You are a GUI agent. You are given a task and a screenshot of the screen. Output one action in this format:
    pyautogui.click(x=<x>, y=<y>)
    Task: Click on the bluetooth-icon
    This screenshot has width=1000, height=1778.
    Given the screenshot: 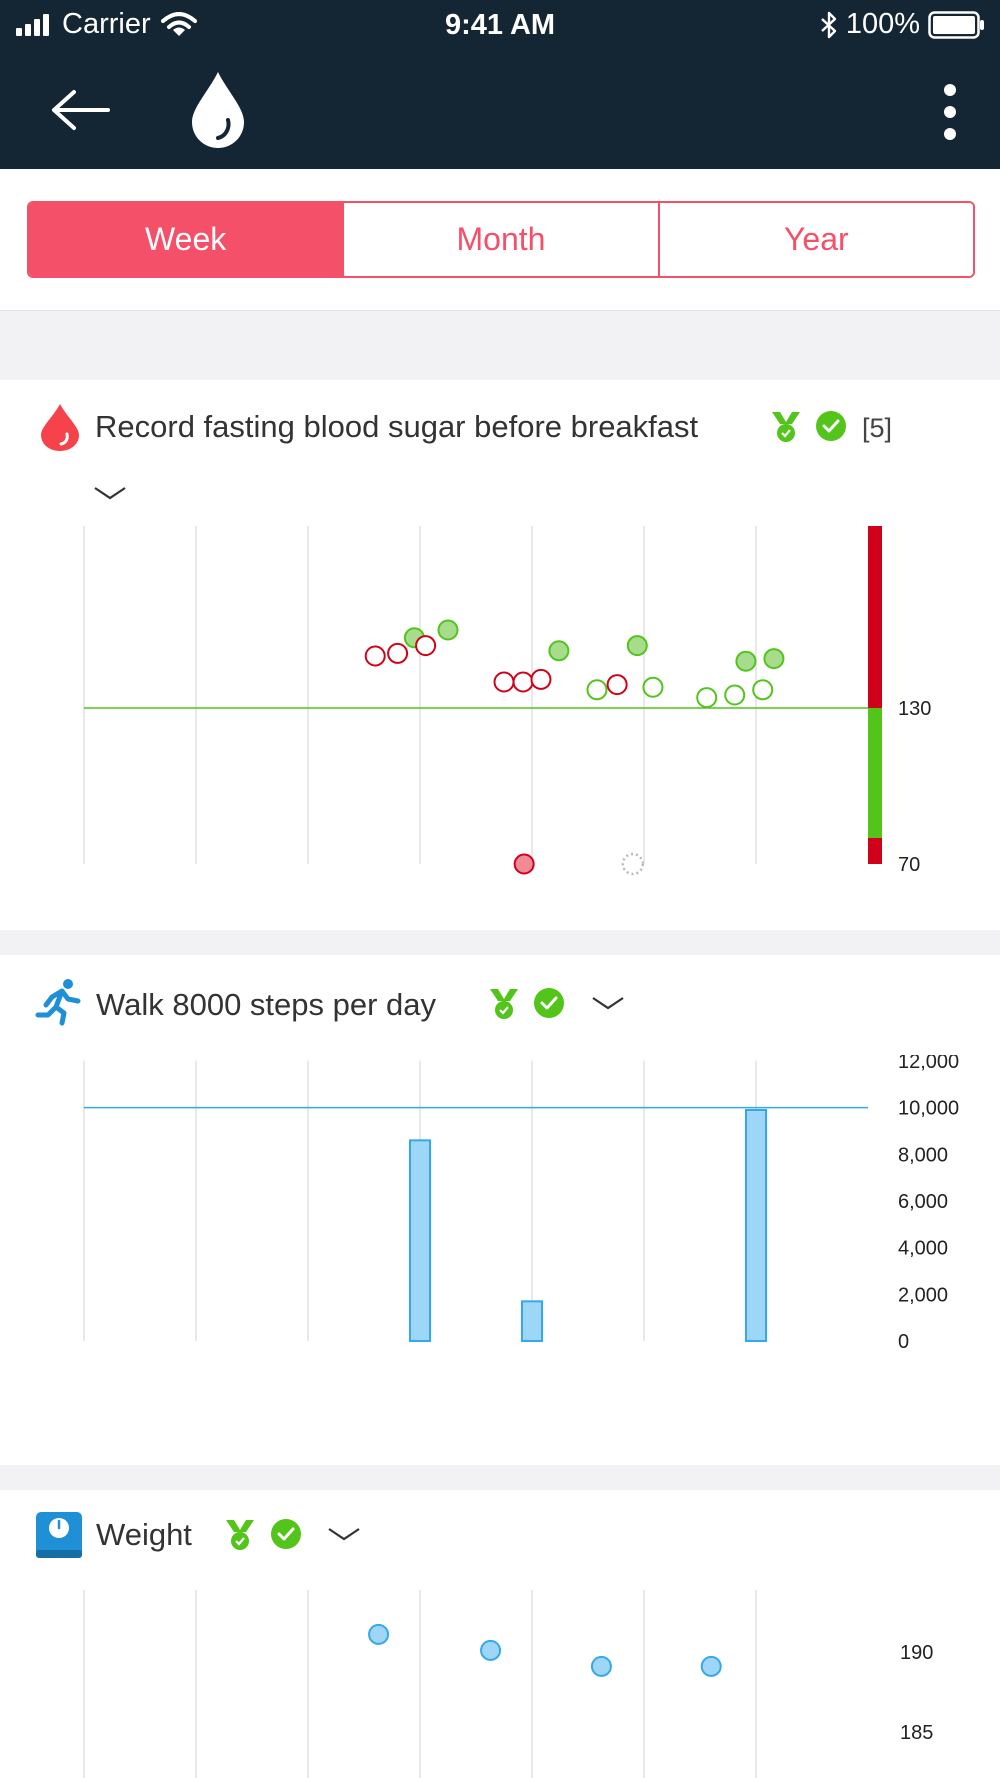 What is the action you would take?
    pyautogui.click(x=829, y=24)
    